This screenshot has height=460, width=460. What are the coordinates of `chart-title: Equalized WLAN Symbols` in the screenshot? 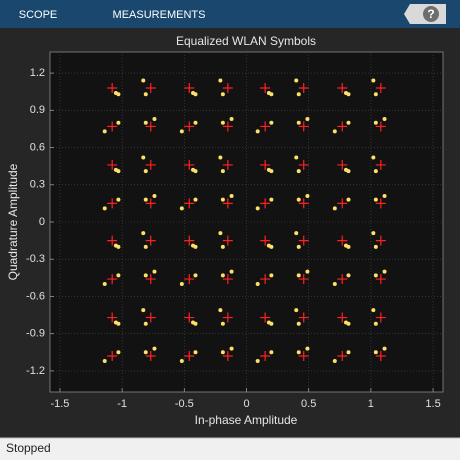 It's located at (246, 41).